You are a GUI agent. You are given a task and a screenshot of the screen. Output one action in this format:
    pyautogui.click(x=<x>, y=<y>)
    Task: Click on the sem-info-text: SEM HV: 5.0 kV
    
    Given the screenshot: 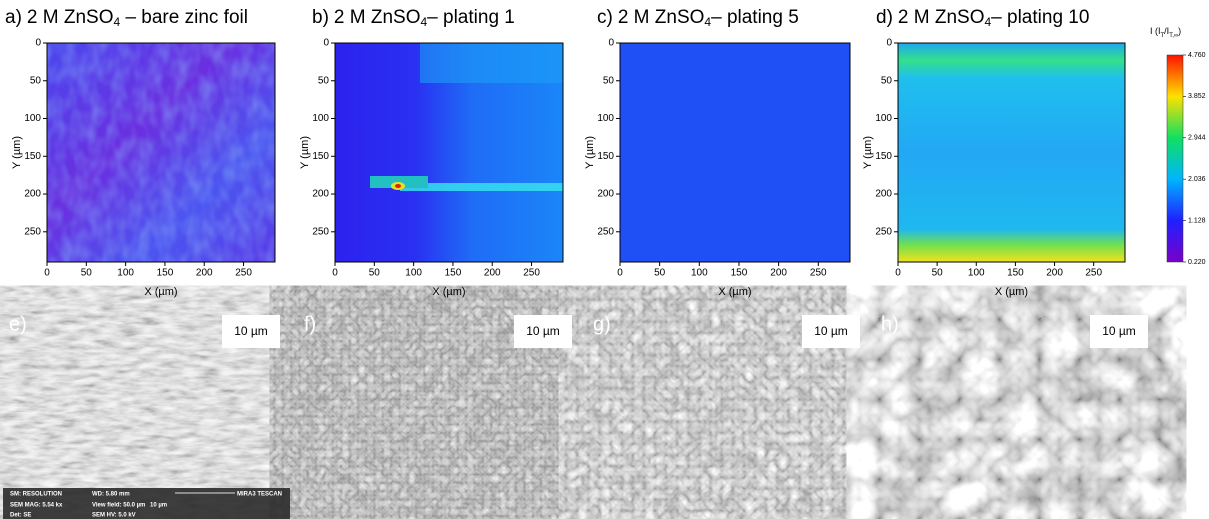 What is the action you would take?
    pyautogui.click(x=114, y=516)
    